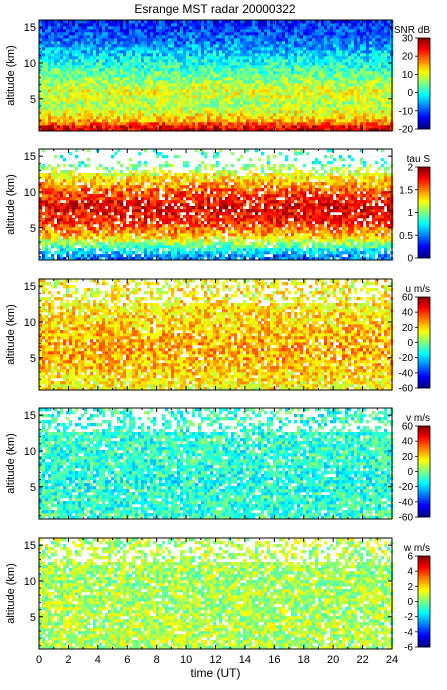 This screenshot has width=447, height=690. Describe the element at coordinates (215, 660) in the screenshot. I see `x-tick-label: 12` at that location.